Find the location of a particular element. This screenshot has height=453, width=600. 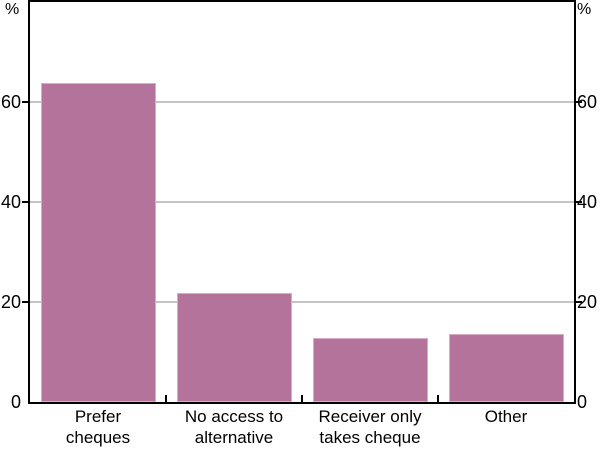

y-axis-label-left: 20 is located at coordinates (10, 302).